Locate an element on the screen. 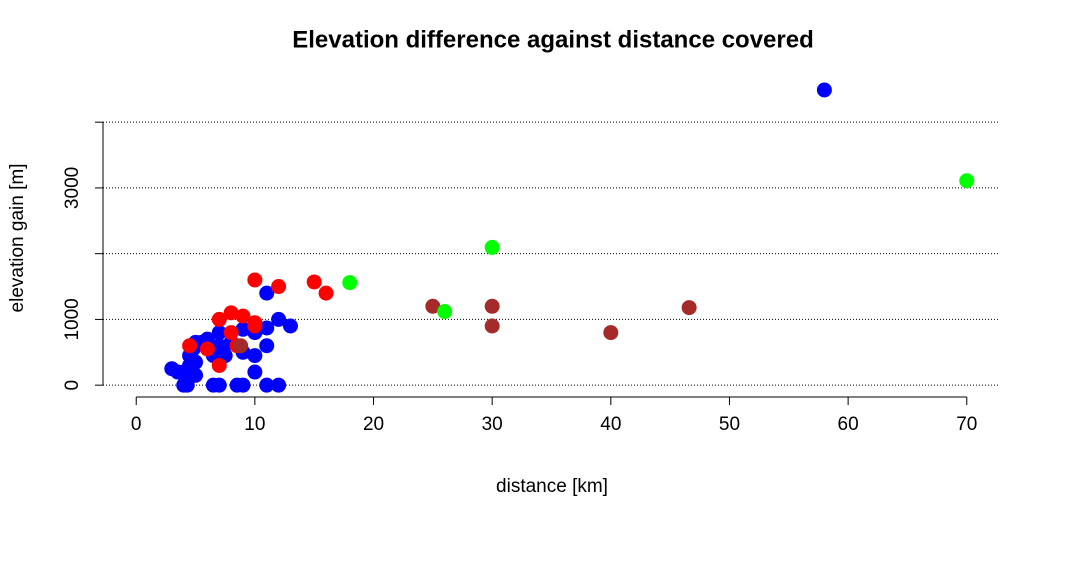 The height and width of the screenshot is (576, 1080). x-tick-label: 50 is located at coordinates (729, 424).